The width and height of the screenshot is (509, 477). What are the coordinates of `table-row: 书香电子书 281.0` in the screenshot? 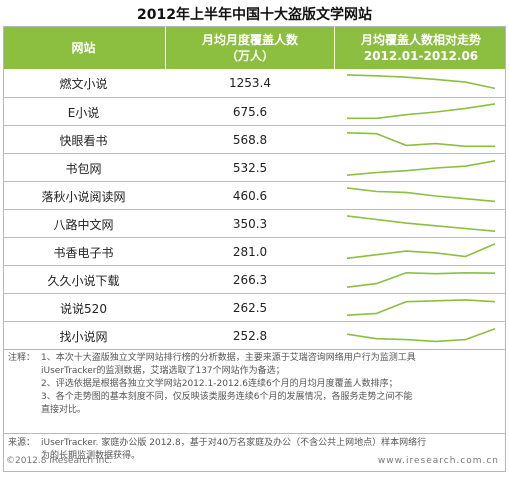 It's located at (254, 251).